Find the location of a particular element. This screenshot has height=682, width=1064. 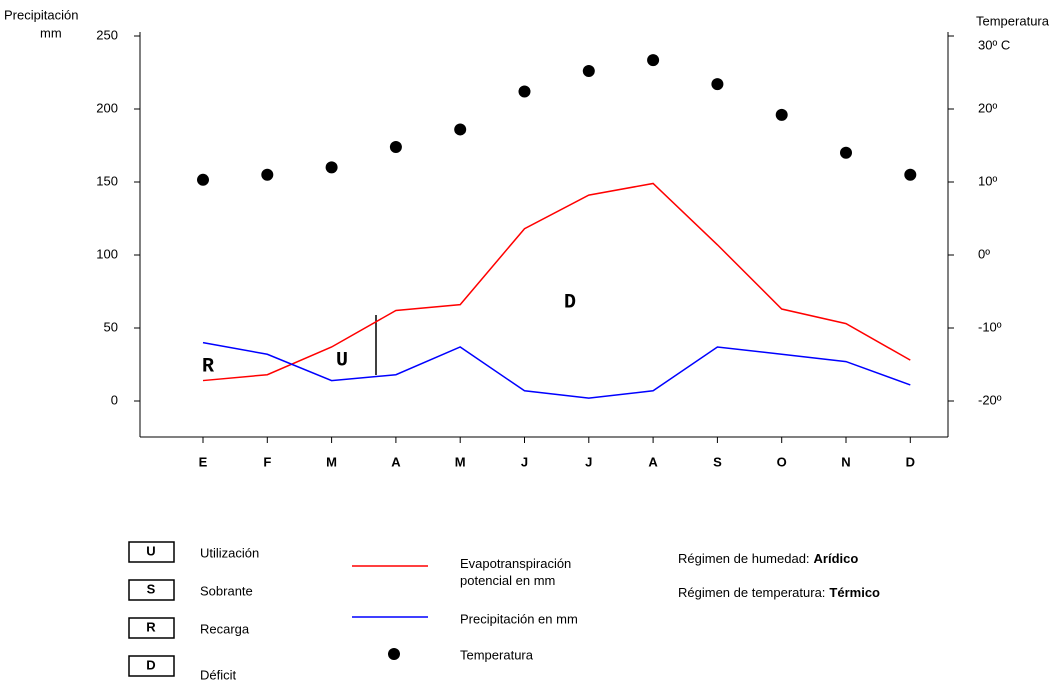

regime: Régimen de humedad: Arídico is located at coordinates (768, 558).